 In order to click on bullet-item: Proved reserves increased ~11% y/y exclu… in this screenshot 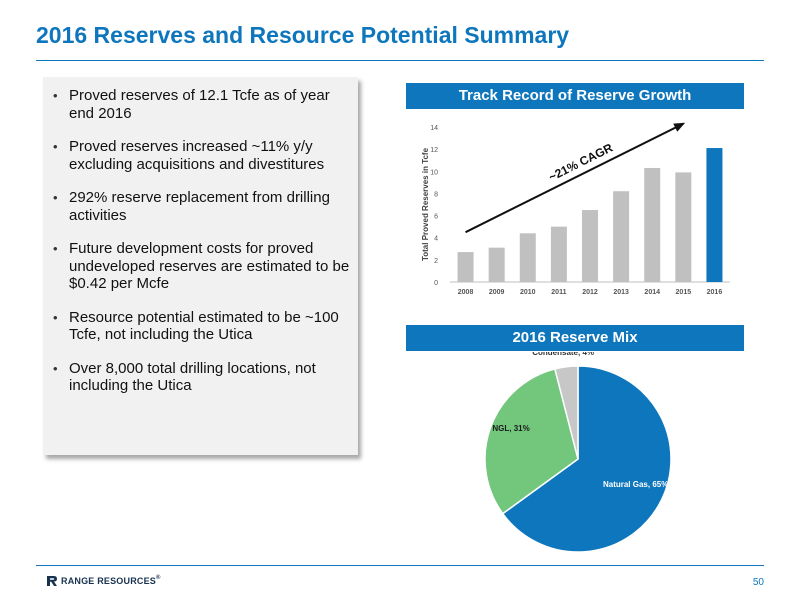, I will do `click(203, 155)`.